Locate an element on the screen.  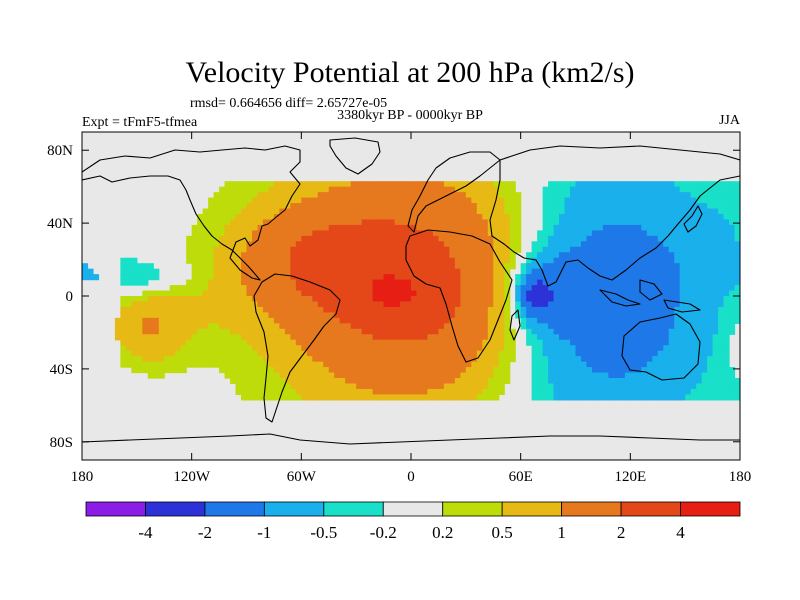
colorbar-swatch is located at coordinates (413, 509).